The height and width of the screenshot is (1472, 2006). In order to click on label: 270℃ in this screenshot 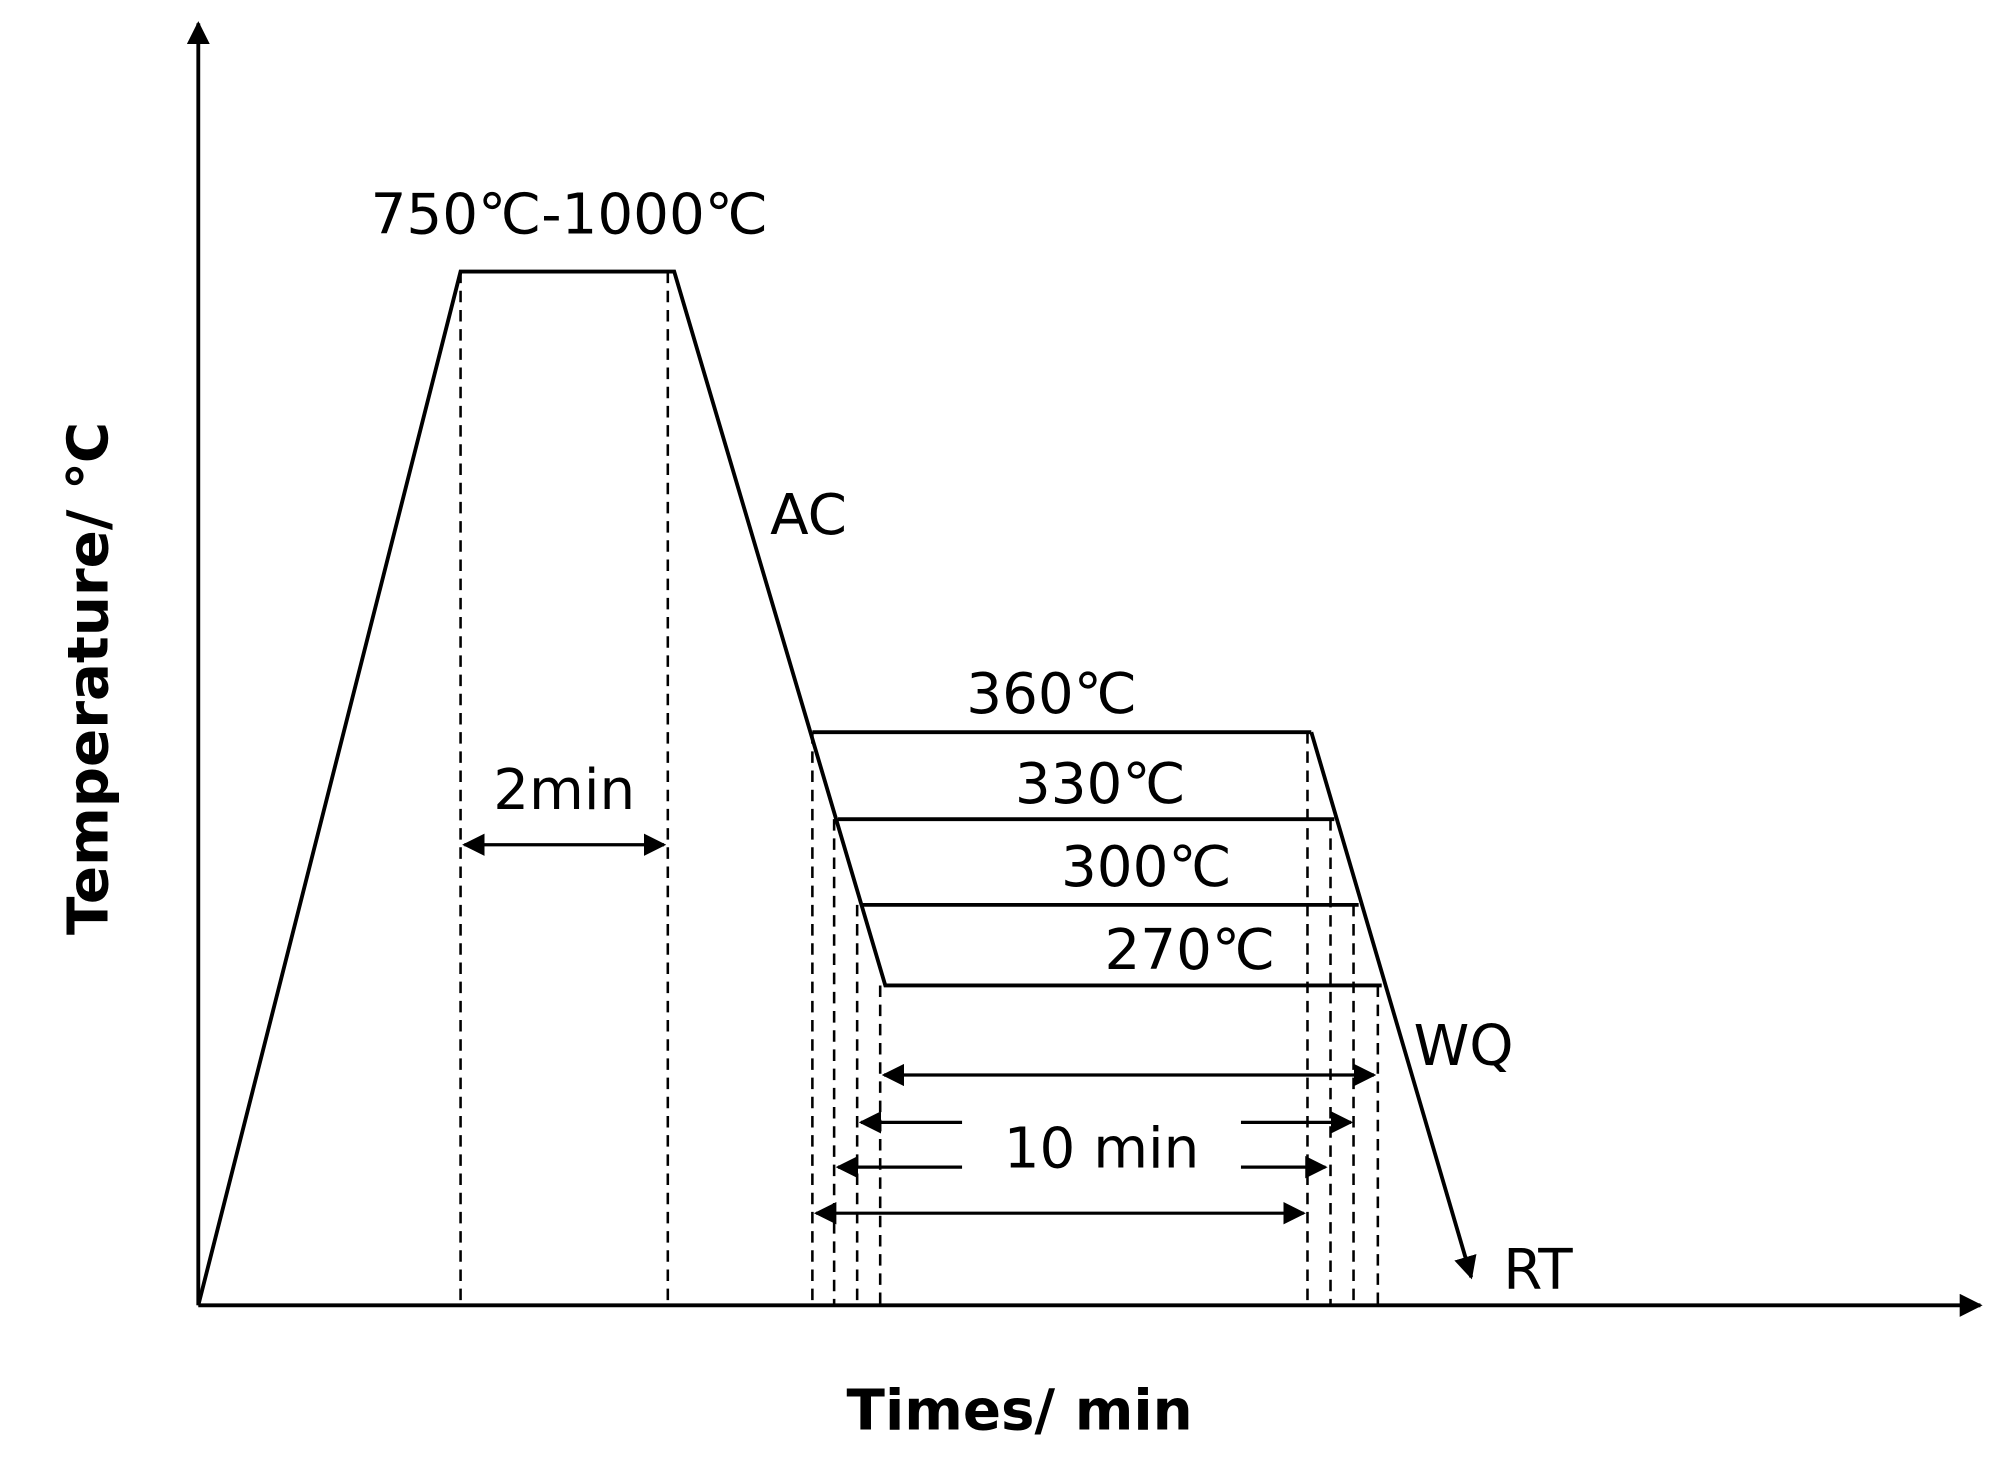, I will do `click(1189, 950)`.